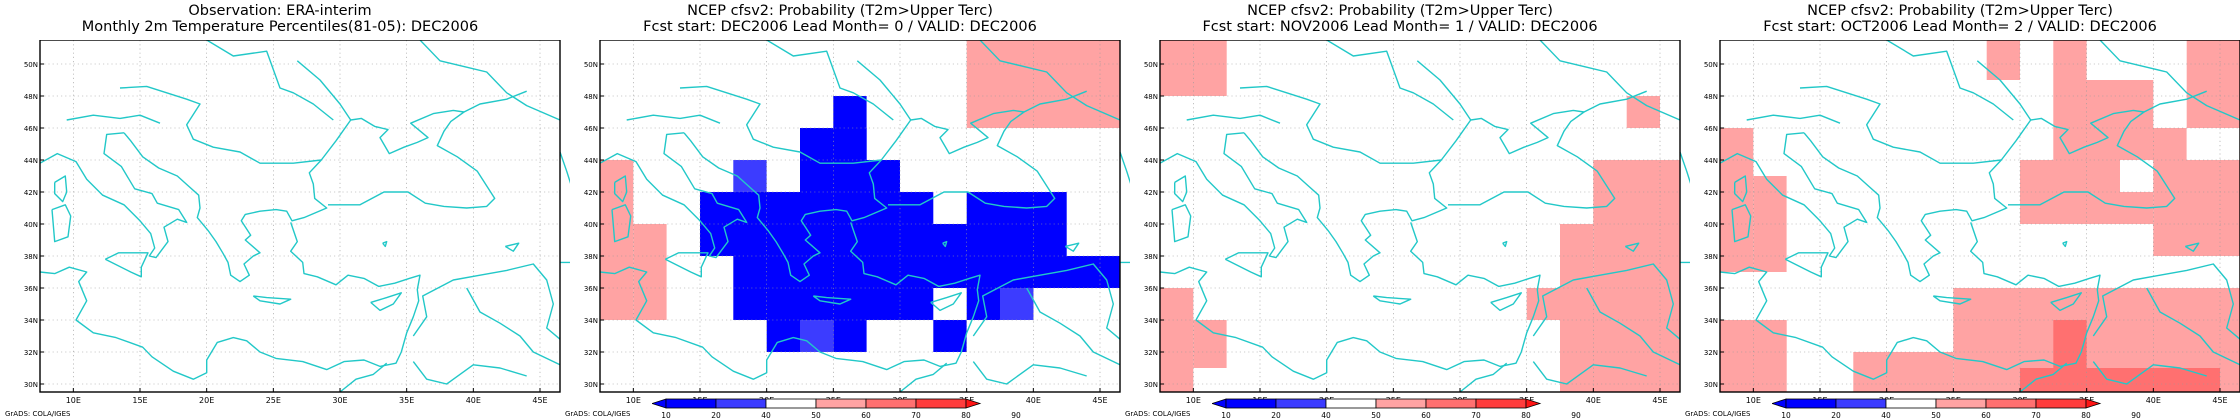 The width and height of the screenshot is (2240, 420). What do you see at coordinates (139, 400) in the screenshot?
I see `lon-tick-label: 15E` at bounding box center [139, 400].